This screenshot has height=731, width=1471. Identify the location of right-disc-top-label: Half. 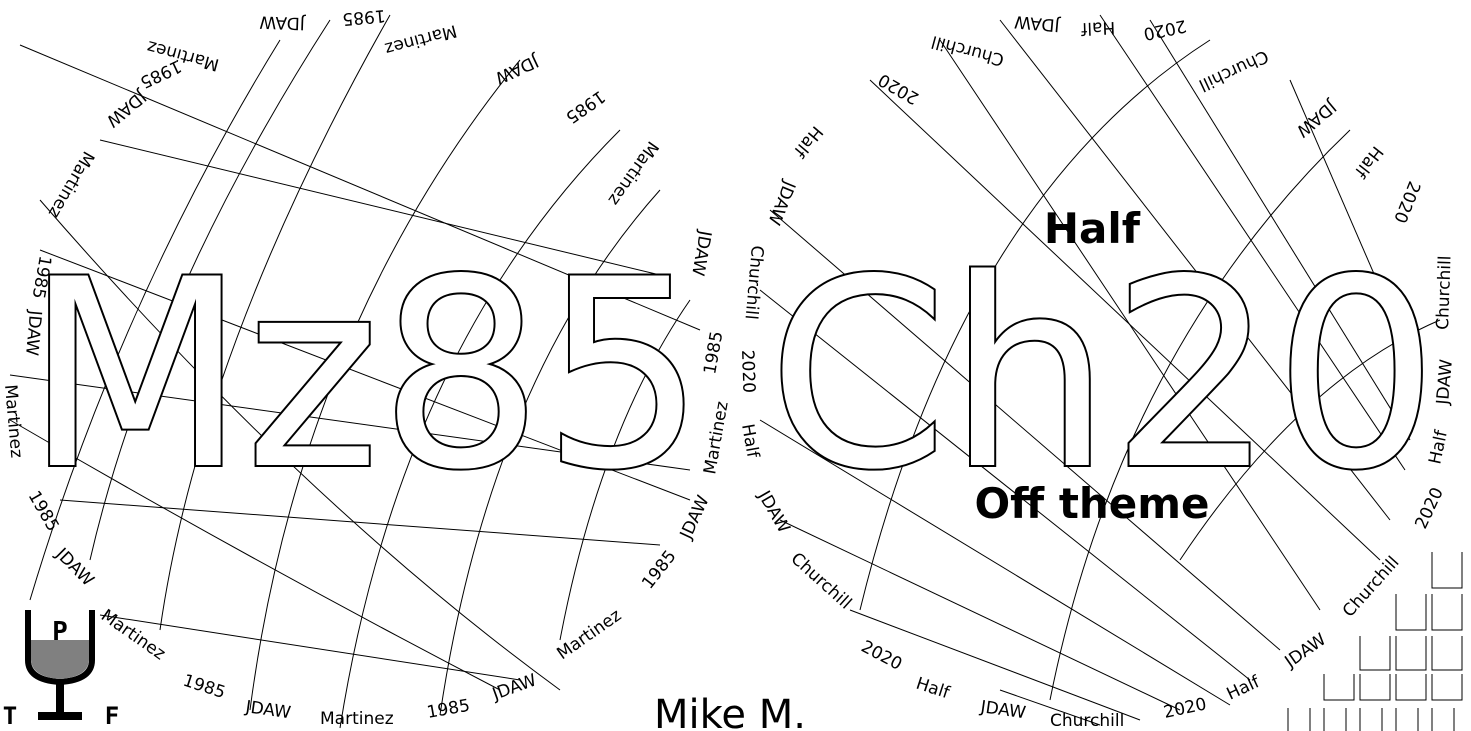
(1092, 228).